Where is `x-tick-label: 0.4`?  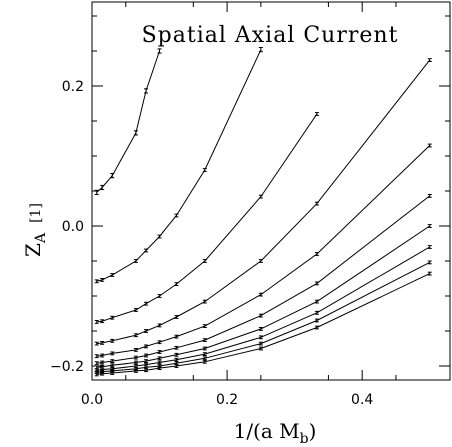 x-tick-label: 0.4 is located at coordinates (362, 400).